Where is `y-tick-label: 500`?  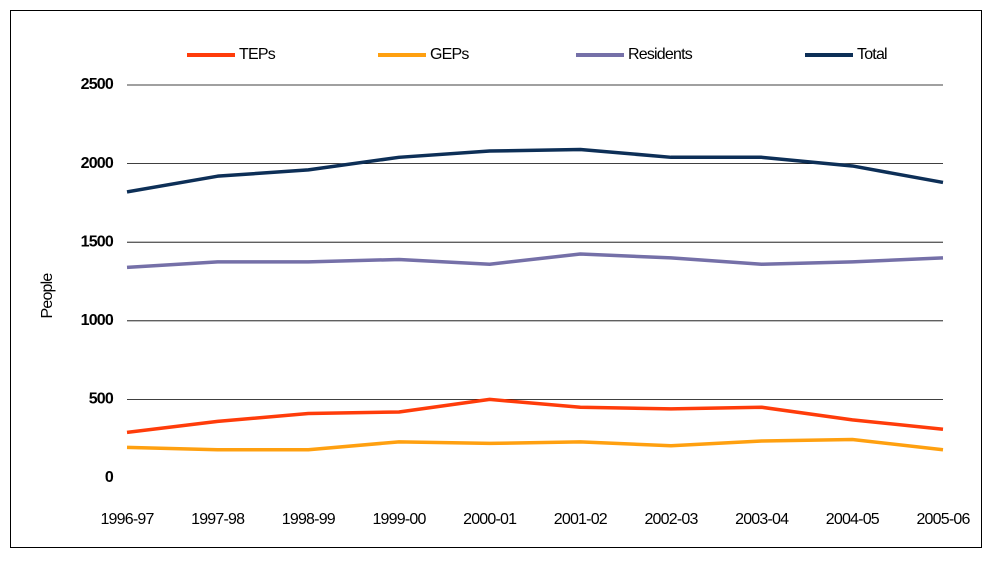
y-tick-label: 500 is located at coordinates (101, 399).